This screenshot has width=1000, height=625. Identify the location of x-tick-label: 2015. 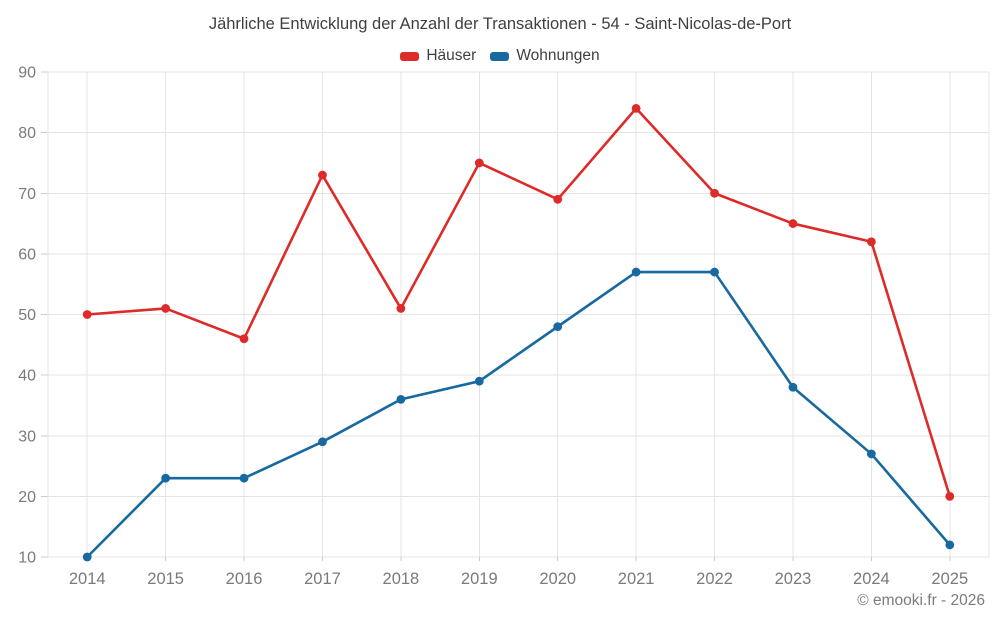
(165, 579).